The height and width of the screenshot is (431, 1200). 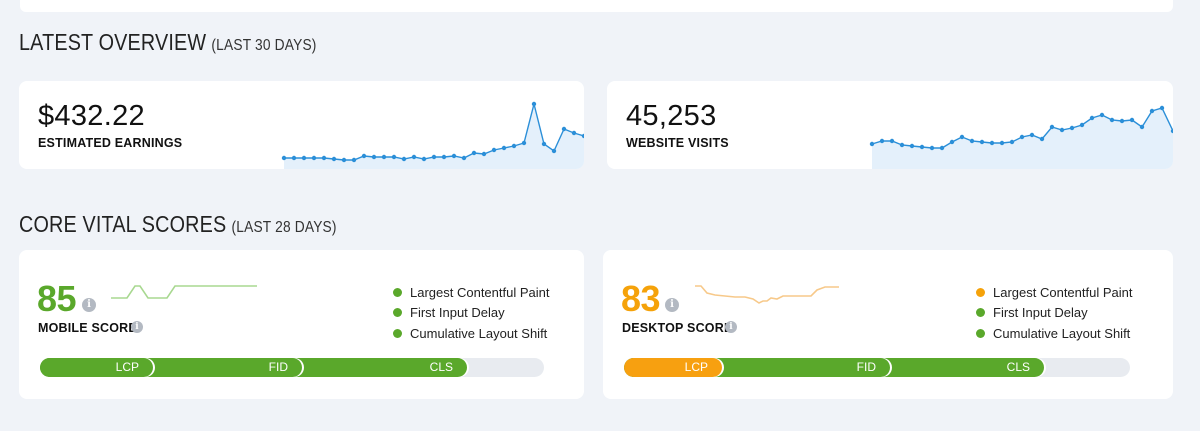 I want to click on desktop-legend-lcp: Largest Contentful Paint, so click(x=1054, y=292).